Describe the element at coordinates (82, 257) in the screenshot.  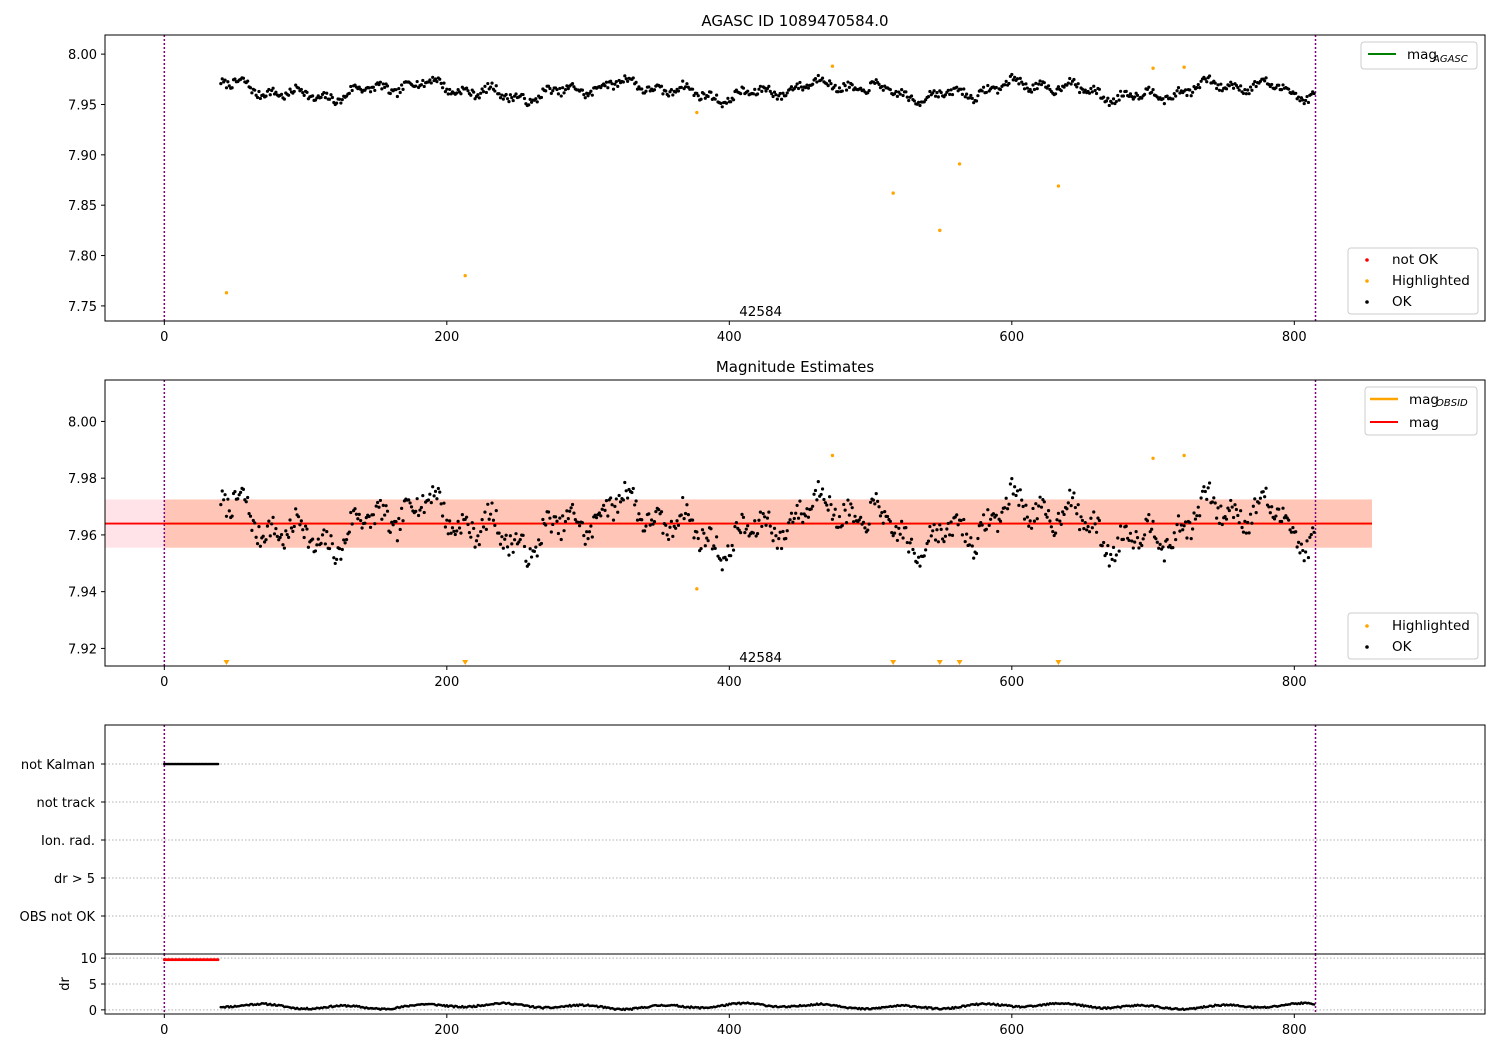
I see `agasc-ytick-label: 7.80` at that location.